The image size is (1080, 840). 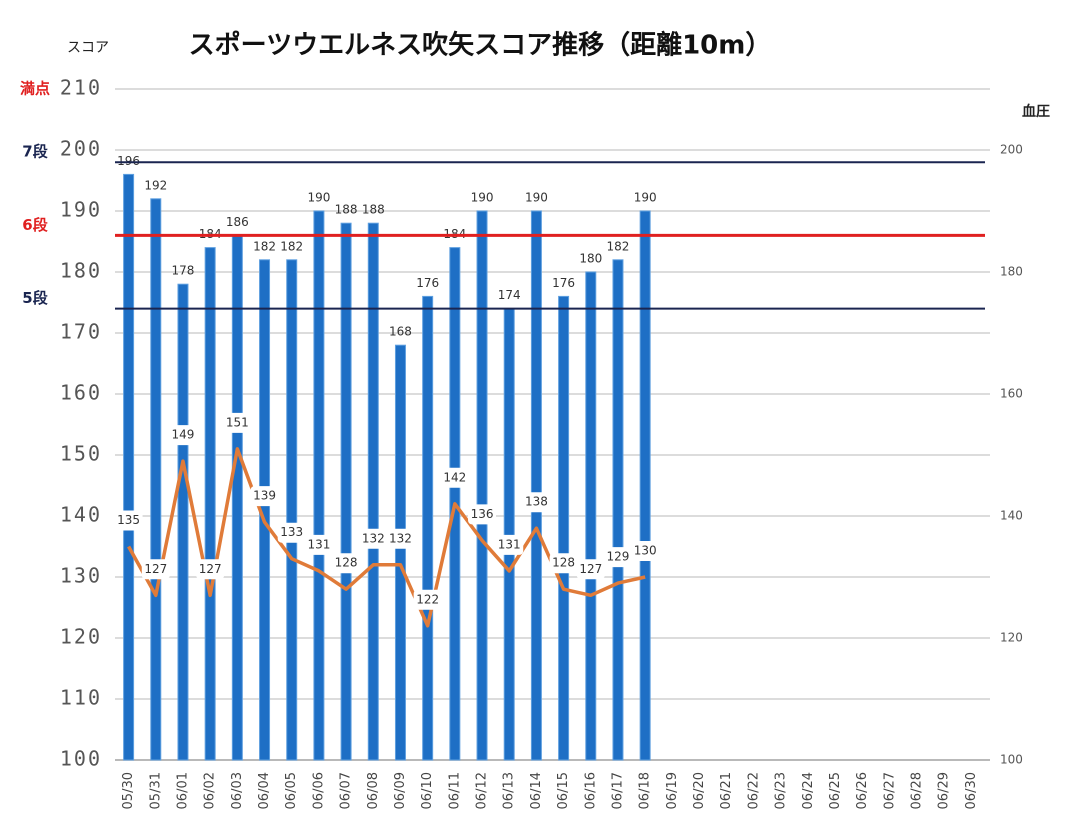 I want to click on y2-tick-label: 100, so click(x=1011, y=760).